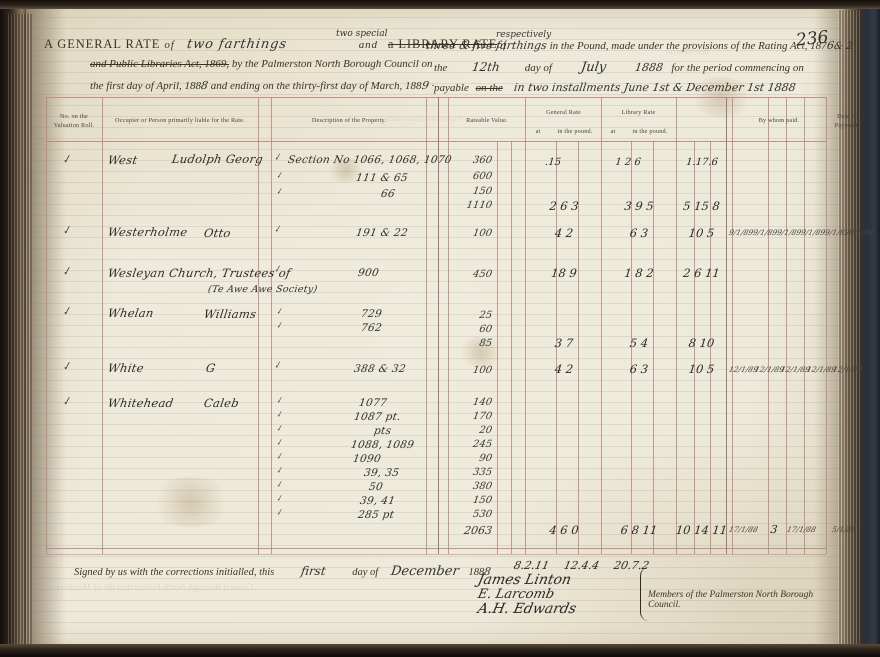  I want to click on colheader-date-of-payment: Date of Payment., so click(847, 121).